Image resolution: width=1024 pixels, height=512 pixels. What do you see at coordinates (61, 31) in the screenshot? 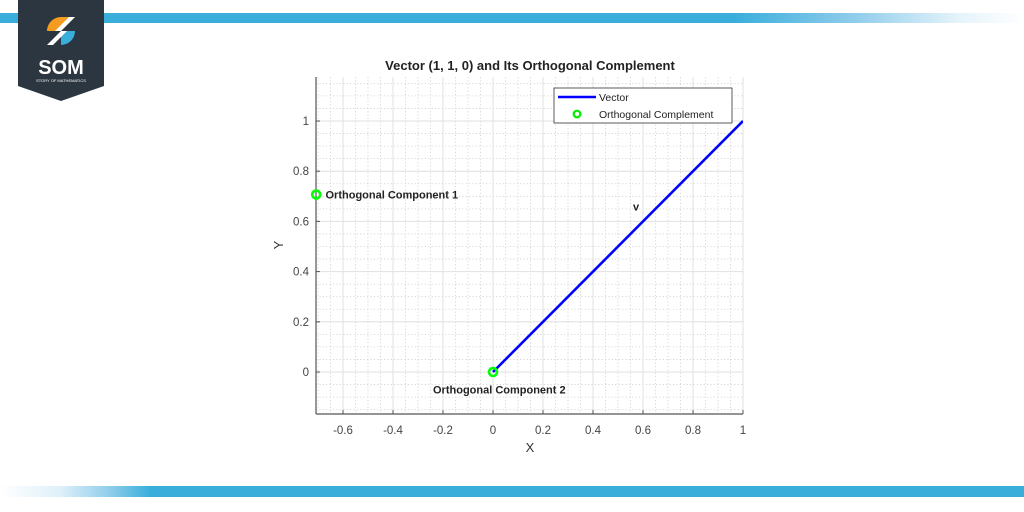
I see `som-mark-icon` at bounding box center [61, 31].